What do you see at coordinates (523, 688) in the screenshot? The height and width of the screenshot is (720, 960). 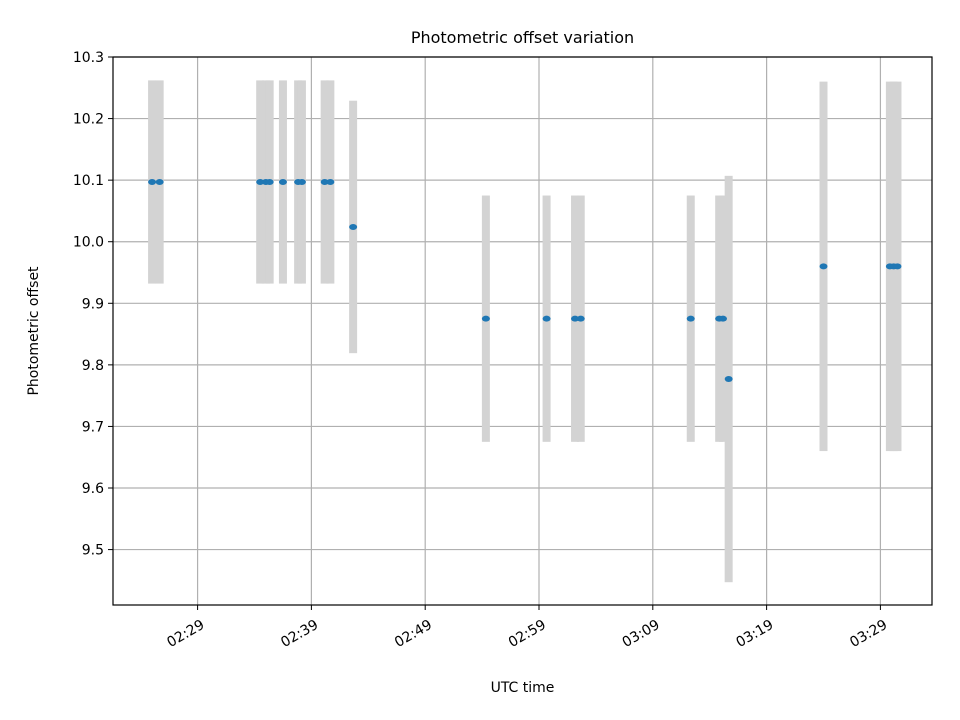 I see `x-axis-label: UTC time` at bounding box center [523, 688].